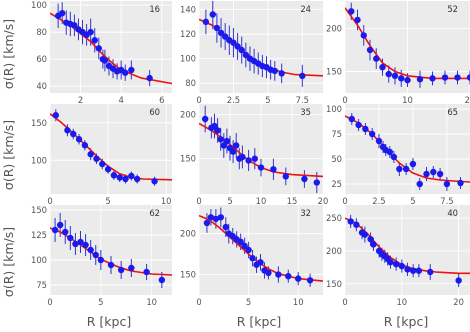  Describe the element at coordinates (412, 201) in the screenshot. I see `x-tick-label: 5` at that location.